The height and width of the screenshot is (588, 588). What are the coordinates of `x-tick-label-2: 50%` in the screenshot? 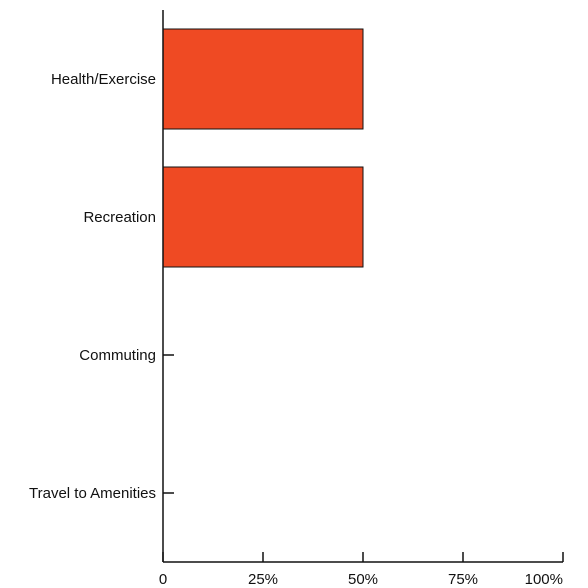 It's located at (363, 579).